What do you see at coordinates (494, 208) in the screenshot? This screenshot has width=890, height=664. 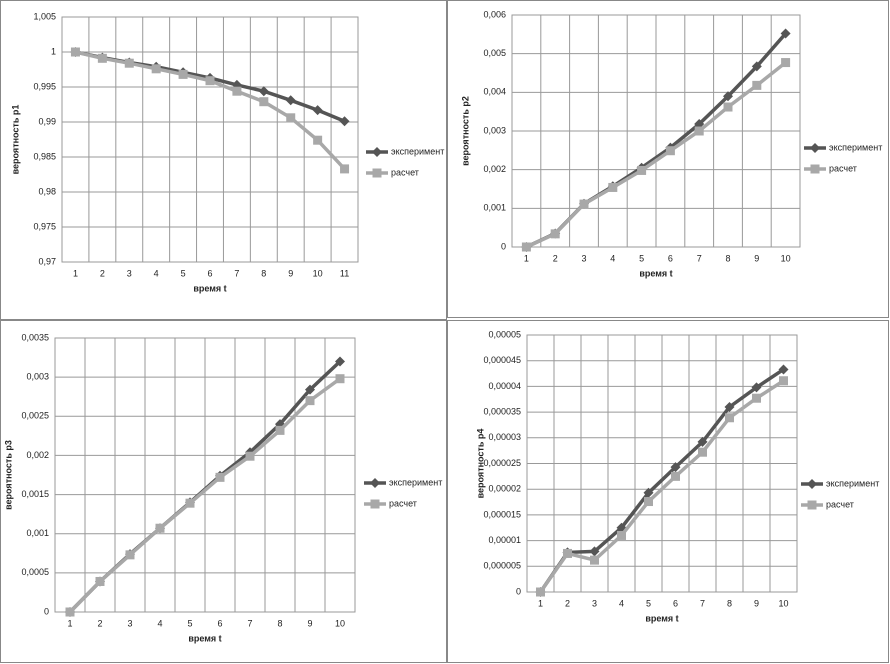 I see `y-tick-label: 0,001` at bounding box center [494, 208].